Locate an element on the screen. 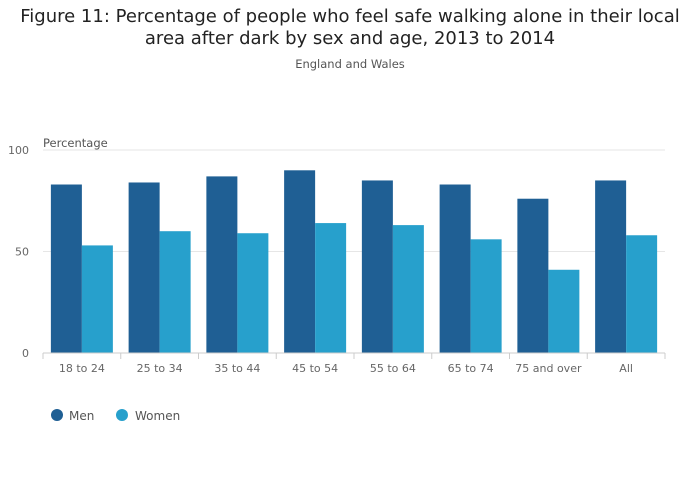 Image resolution: width=700 pixels, height=502 pixels. y-tick-label-1: 50 is located at coordinates (22, 252).